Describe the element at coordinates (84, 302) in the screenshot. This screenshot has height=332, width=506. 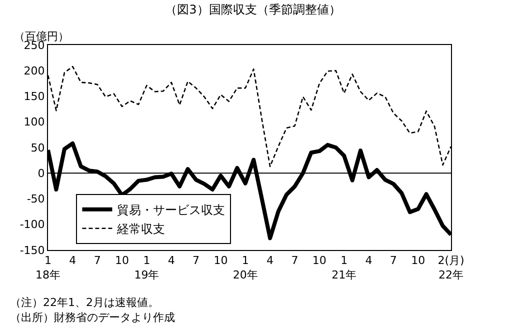
I see `text: （注）22年1、2月は速報値。` at that location.